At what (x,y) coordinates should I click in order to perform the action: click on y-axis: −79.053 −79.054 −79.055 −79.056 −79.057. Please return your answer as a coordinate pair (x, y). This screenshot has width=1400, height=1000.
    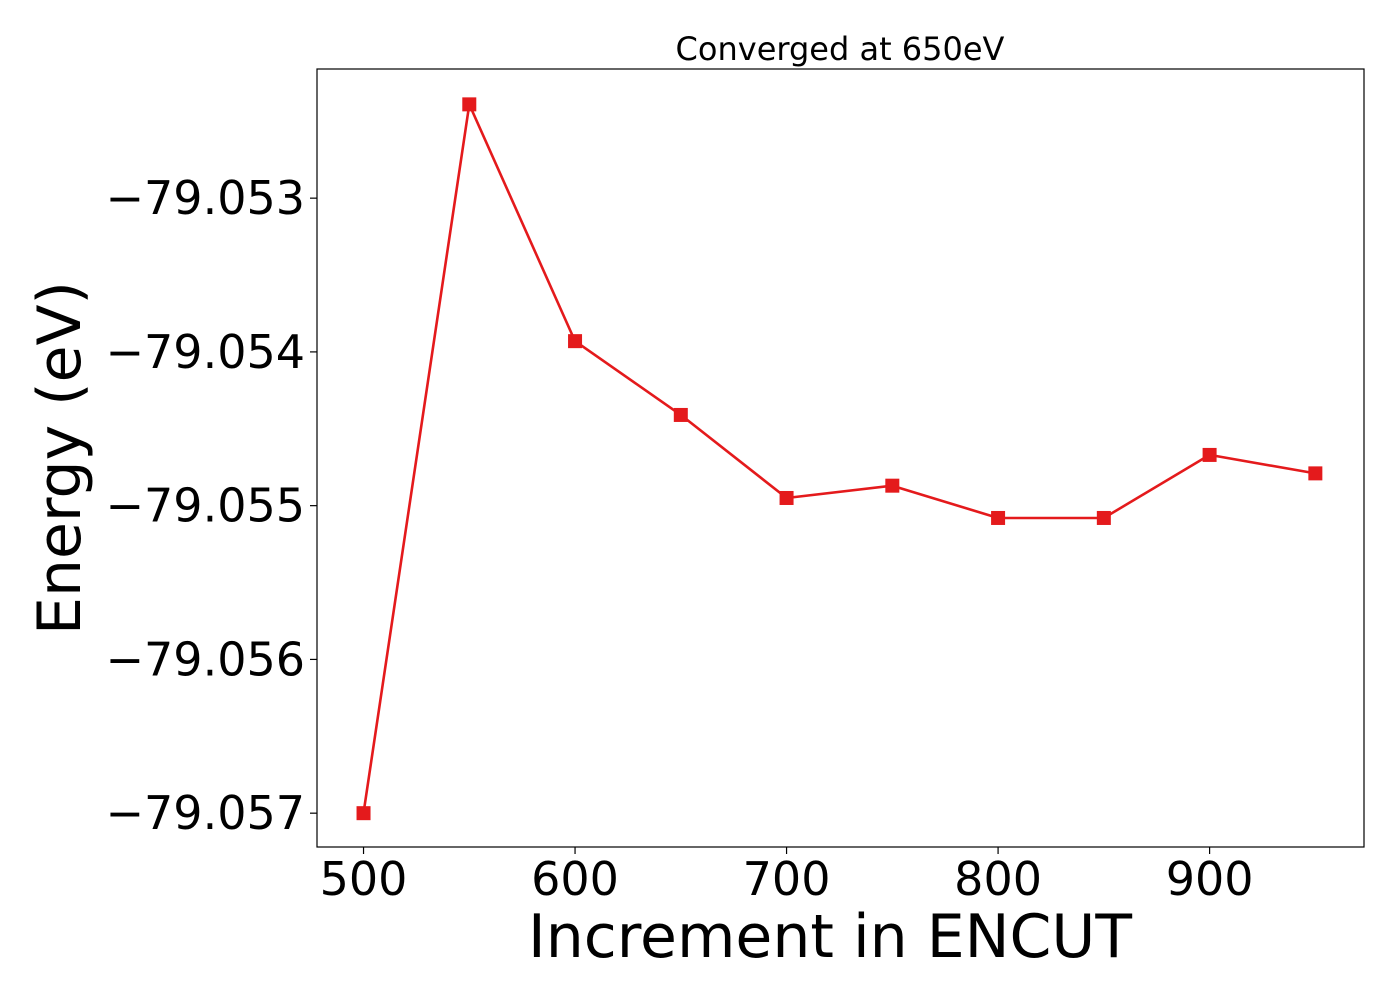
    Looking at the image, I should click on (211, 505).